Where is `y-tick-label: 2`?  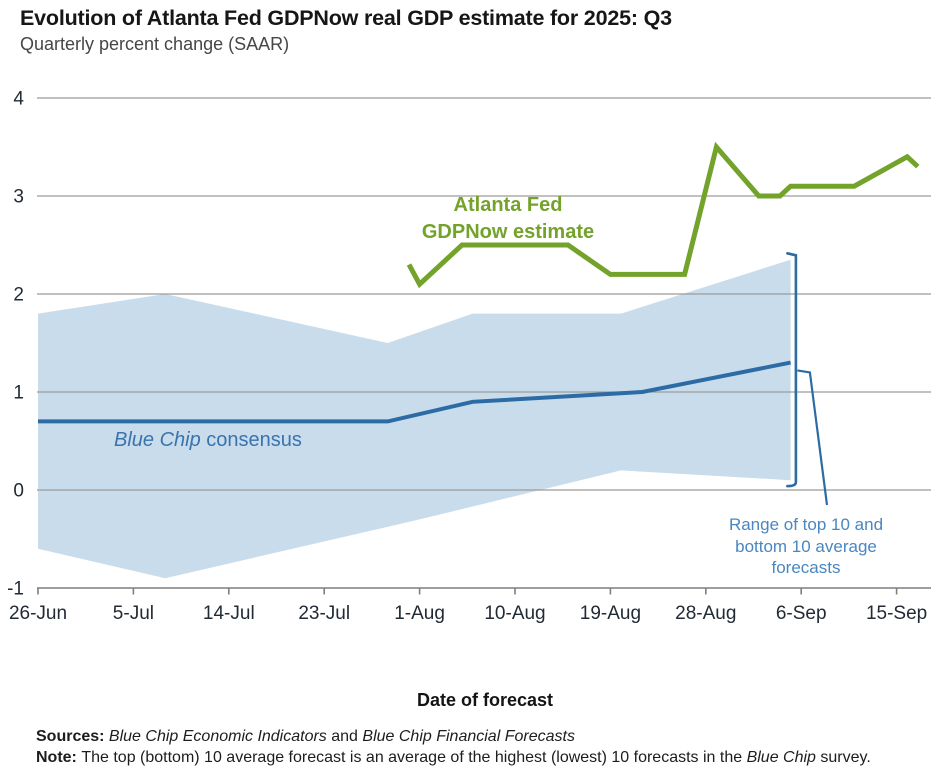 y-tick-label: 2 is located at coordinates (18, 295).